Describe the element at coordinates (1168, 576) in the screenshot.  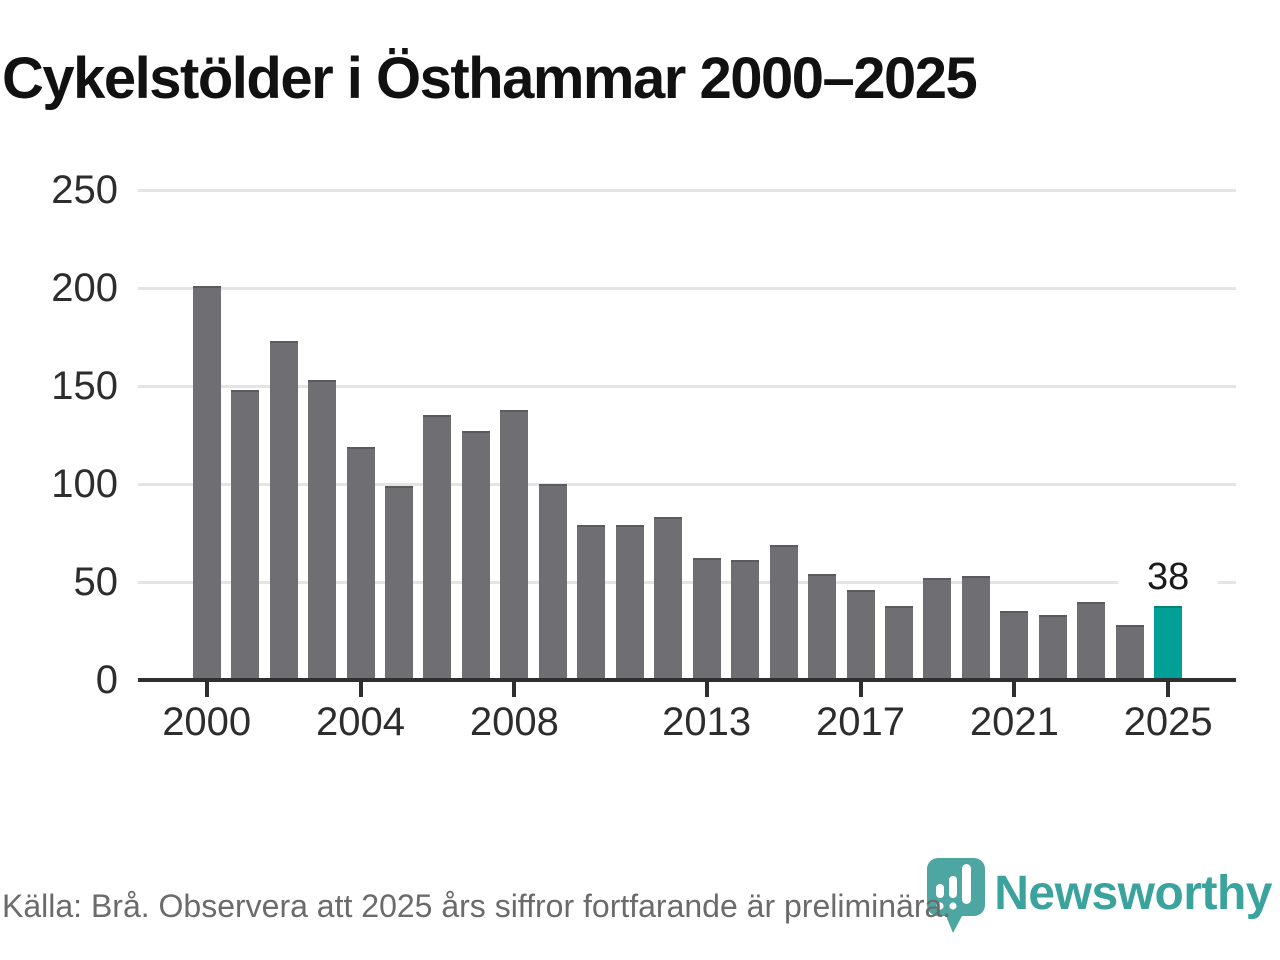
I see `bar-value-label-2025: 38` at that location.